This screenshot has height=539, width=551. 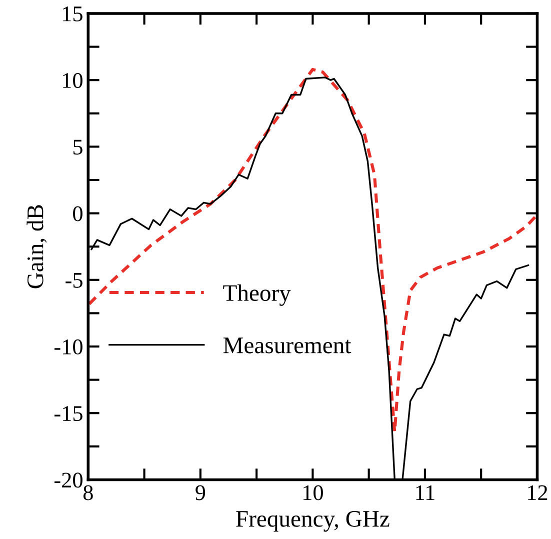 What do you see at coordinates (287, 346) in the screenshot?
I see `legend-label: Measurement` at bounding box center [287, 346].